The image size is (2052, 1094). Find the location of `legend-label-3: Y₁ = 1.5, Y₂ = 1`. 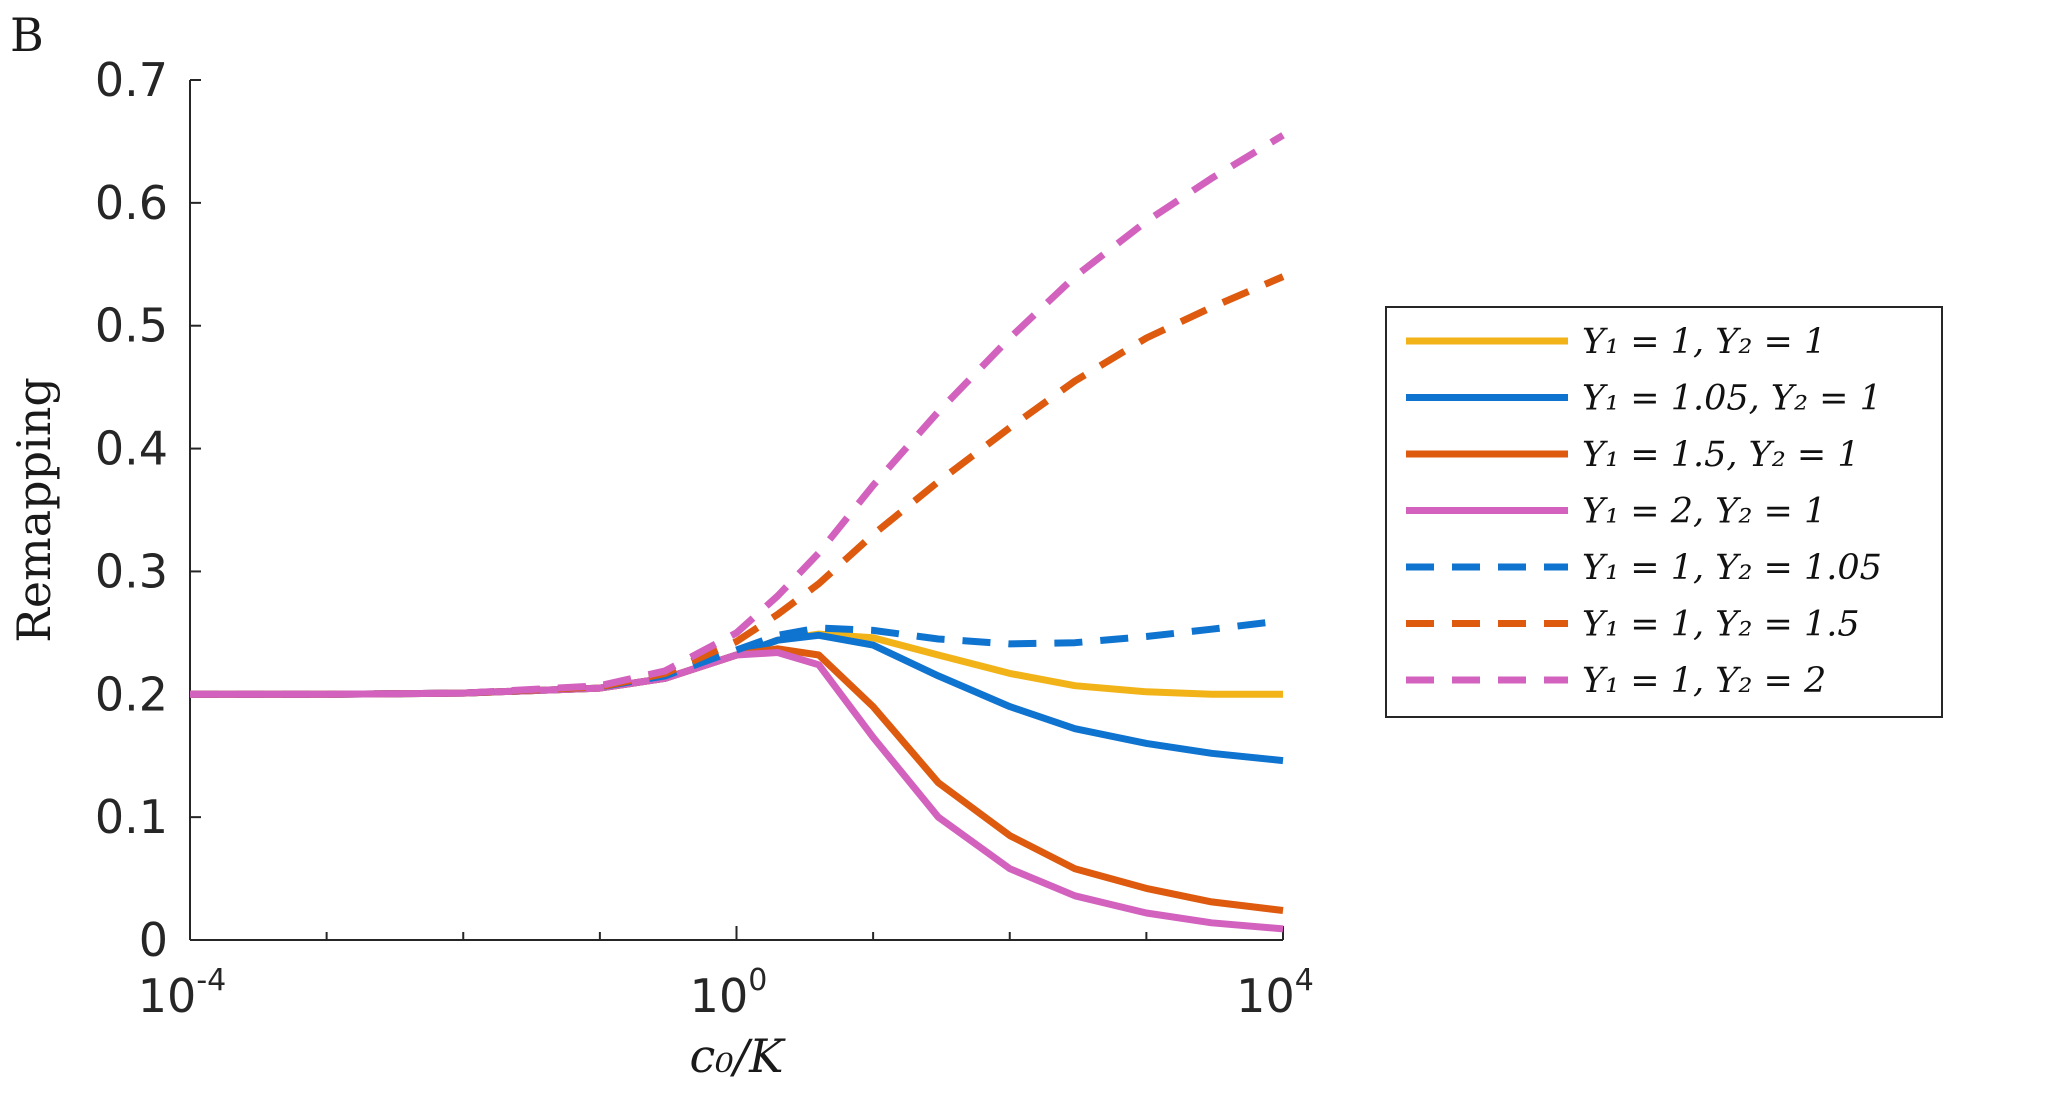

legend-label-3: Y₁ = 1.5, Y₂ = 1 is located at coordinates (1721, 455).